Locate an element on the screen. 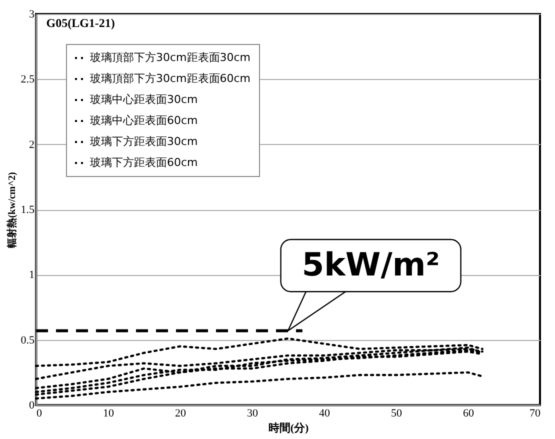 The image size is (555, 439). legend-label: 玻璃頂部下方30cm距表面30cm is located at coordinates (170, 57).